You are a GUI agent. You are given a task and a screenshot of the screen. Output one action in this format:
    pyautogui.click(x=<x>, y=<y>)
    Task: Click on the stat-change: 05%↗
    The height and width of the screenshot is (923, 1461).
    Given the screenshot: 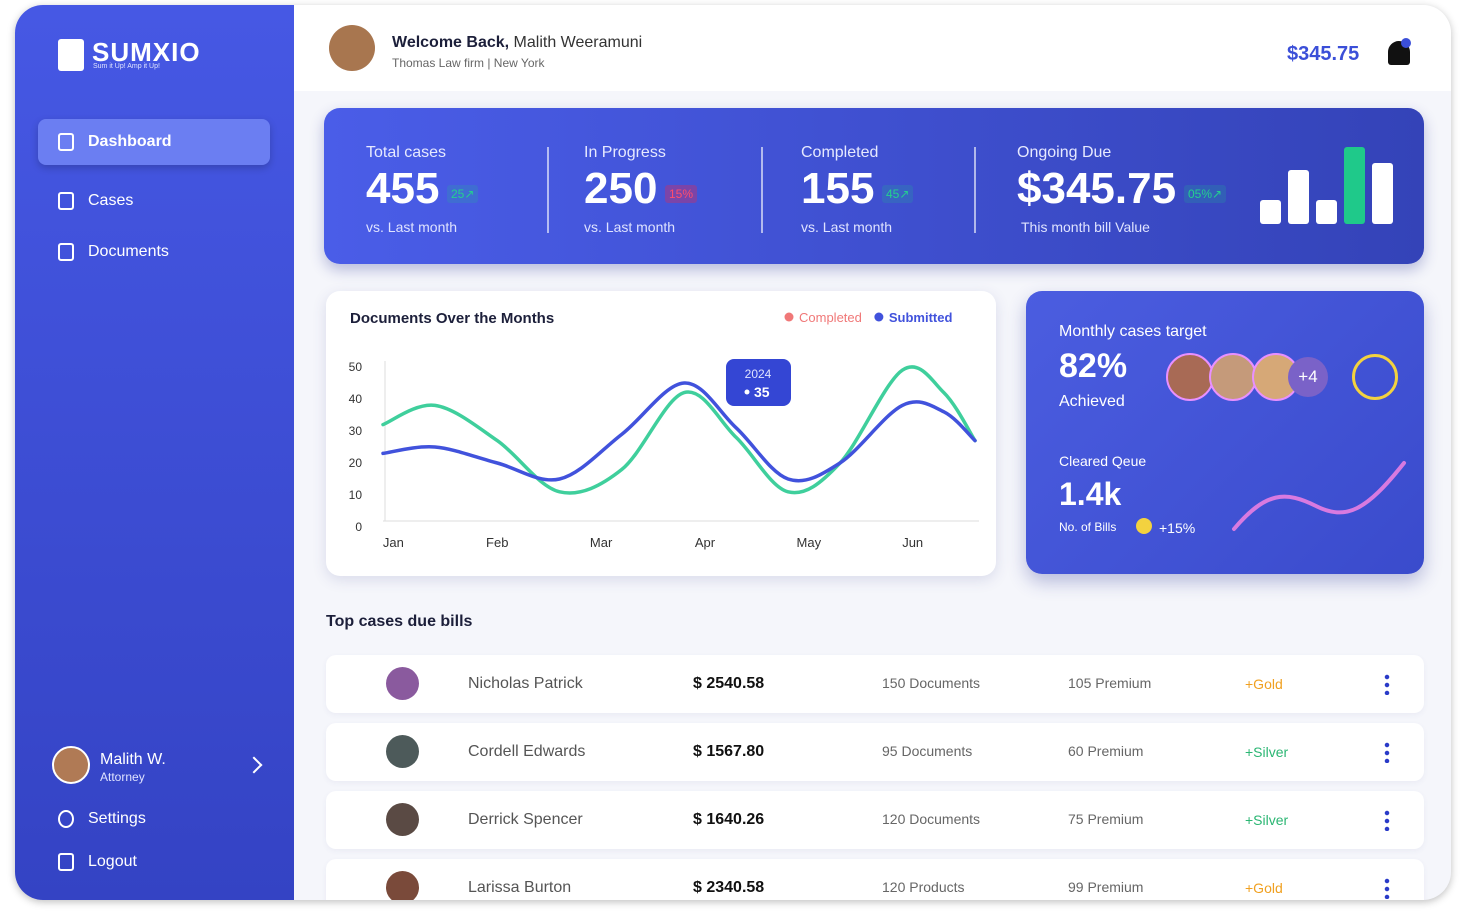 What is the action you would take?
    pyautogui.click(x=1205, y=194)
    